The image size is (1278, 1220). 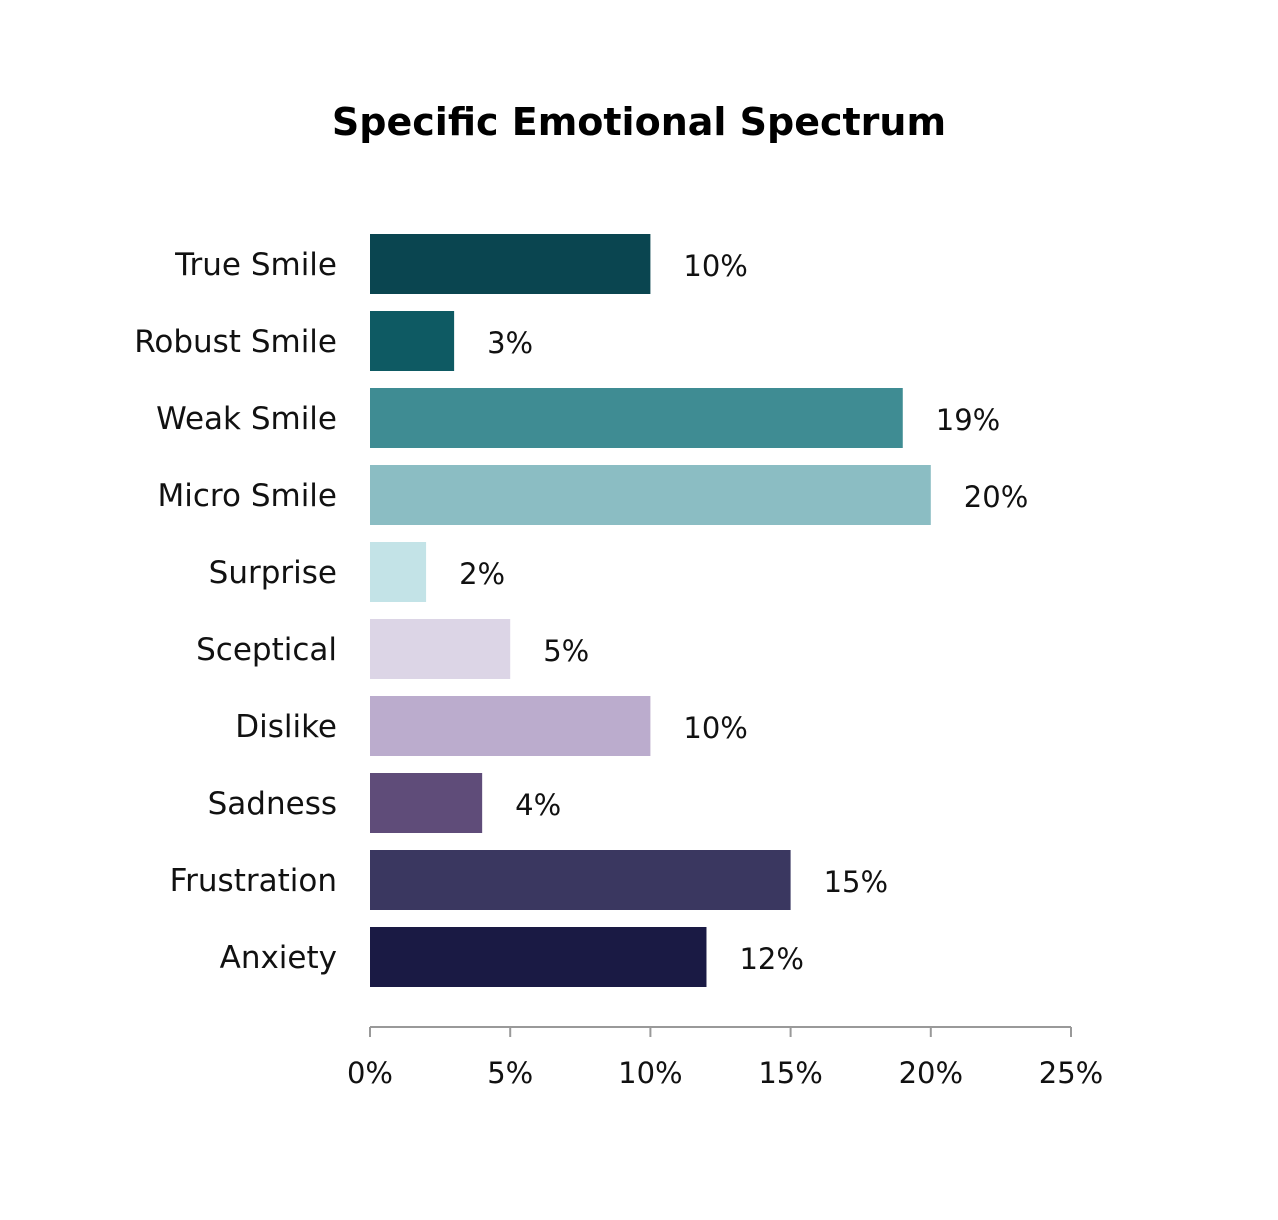 I want to click on category-label: Sceptical, so click(x=266, y=650).